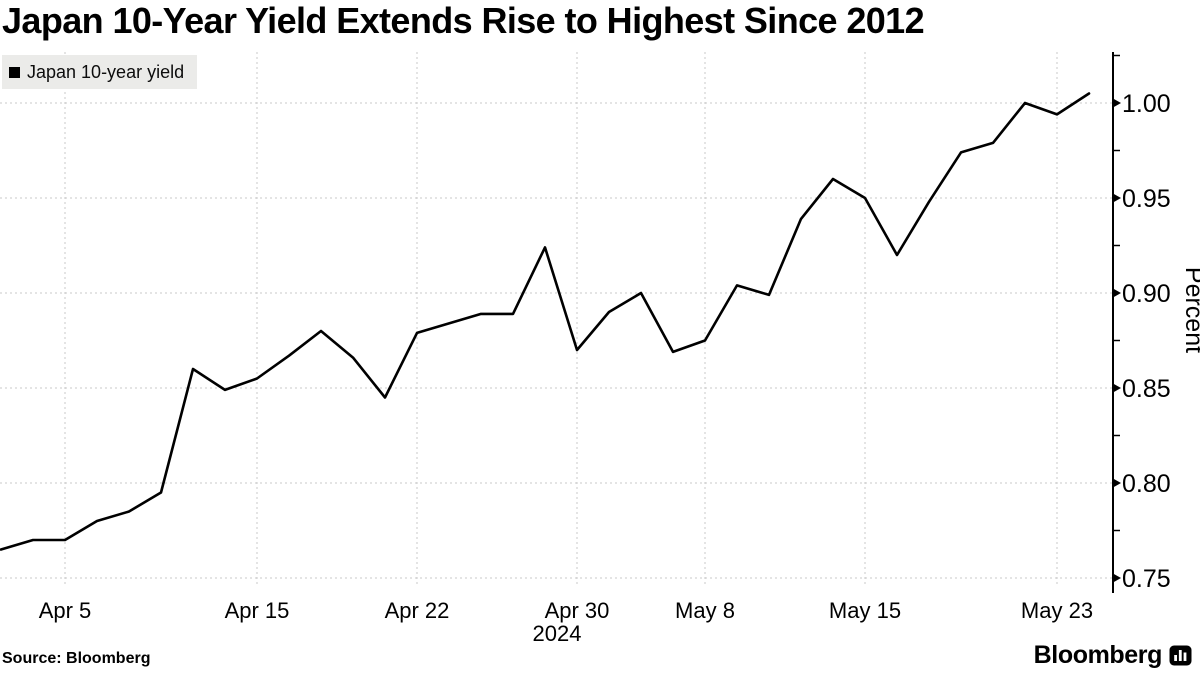 This screenshot has width=1200, height=675. Describe the element at coordinates (1190, 310) in the screenshot. I see `y-axis-title: Percent` at that location.